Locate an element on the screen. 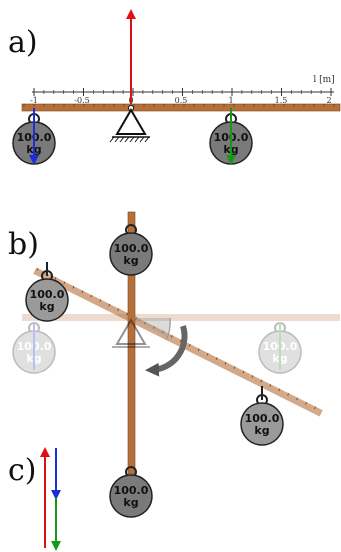  rotation-arrow is located at coordinates (166, 351).